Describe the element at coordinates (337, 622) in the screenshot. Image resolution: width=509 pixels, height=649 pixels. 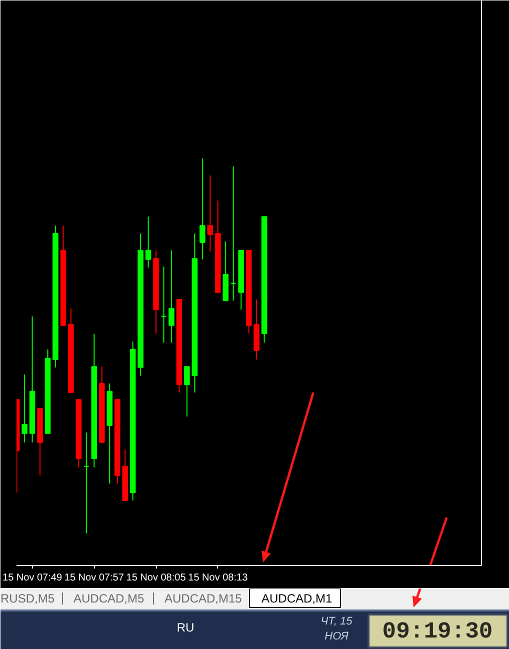
I see `text: ЧТ, 15` at that location.